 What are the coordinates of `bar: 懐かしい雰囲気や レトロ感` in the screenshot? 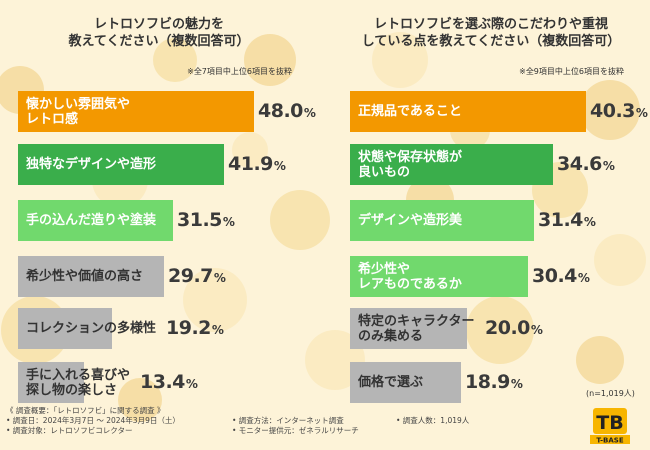 It's located at (136, 111).